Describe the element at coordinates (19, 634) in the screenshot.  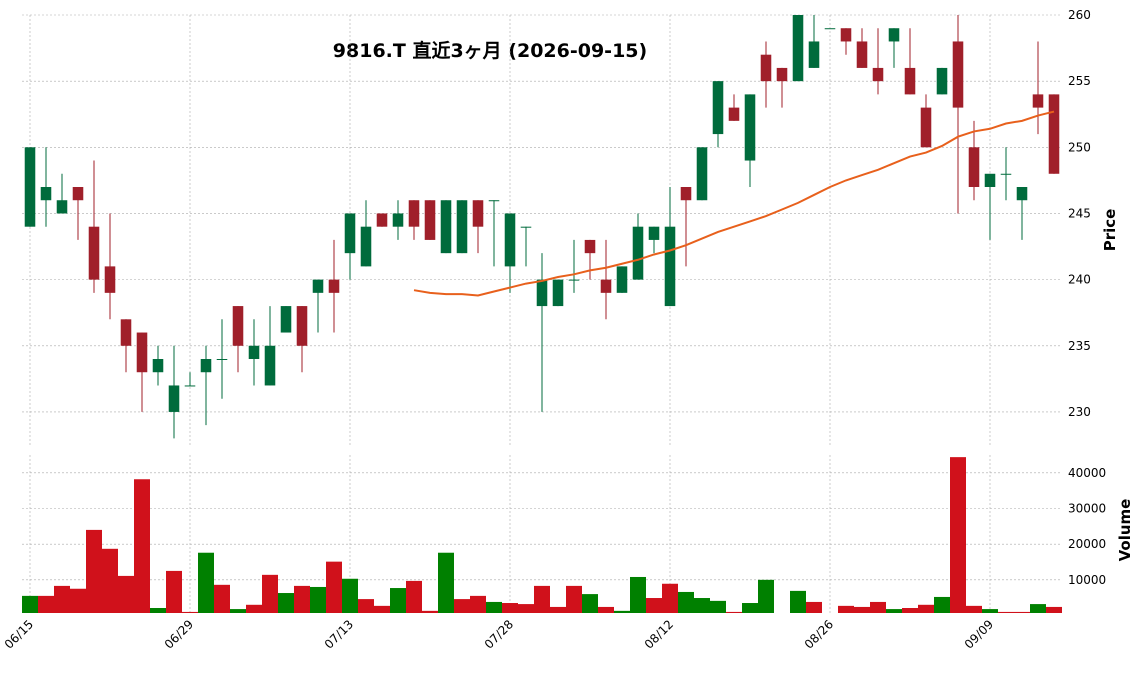
I see `x-tick-label: 06/15` at that location.